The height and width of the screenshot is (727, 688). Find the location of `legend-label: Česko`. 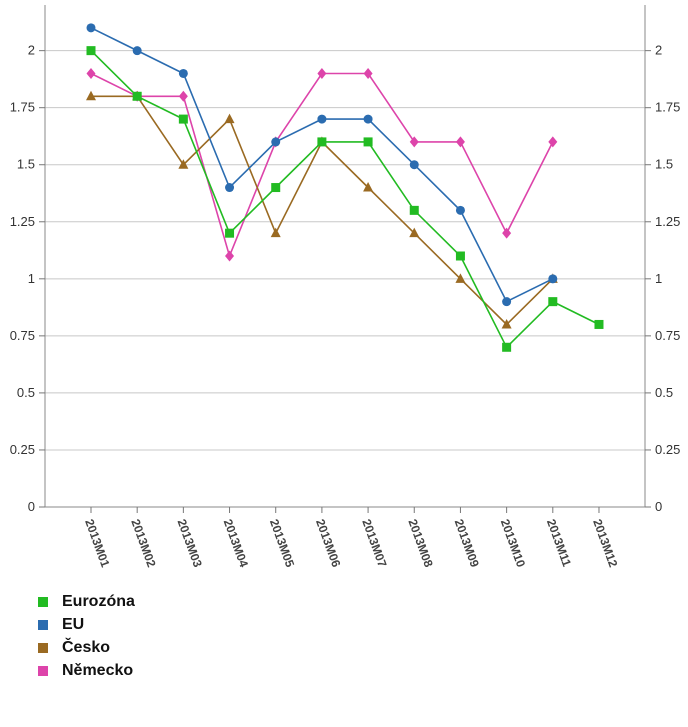

legend-label: Česko is located at coordinates (86, 647).